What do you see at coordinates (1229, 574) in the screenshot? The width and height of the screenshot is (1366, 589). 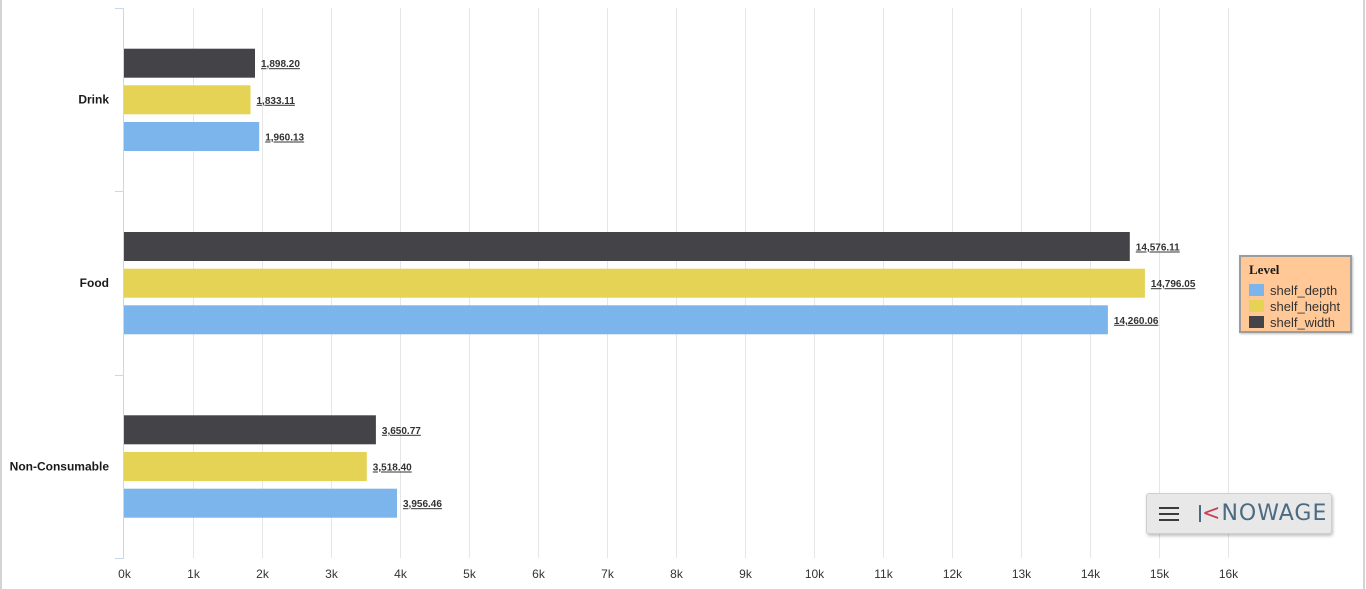 I see `x-tick-label: 16k` at bounding box center [1229, 574].